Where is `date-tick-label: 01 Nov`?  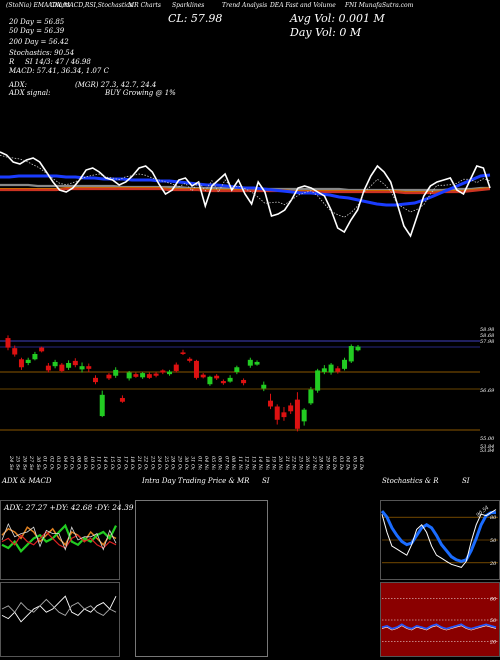
date-tick-label: 01 Nov is located at coordinates (199, 463).